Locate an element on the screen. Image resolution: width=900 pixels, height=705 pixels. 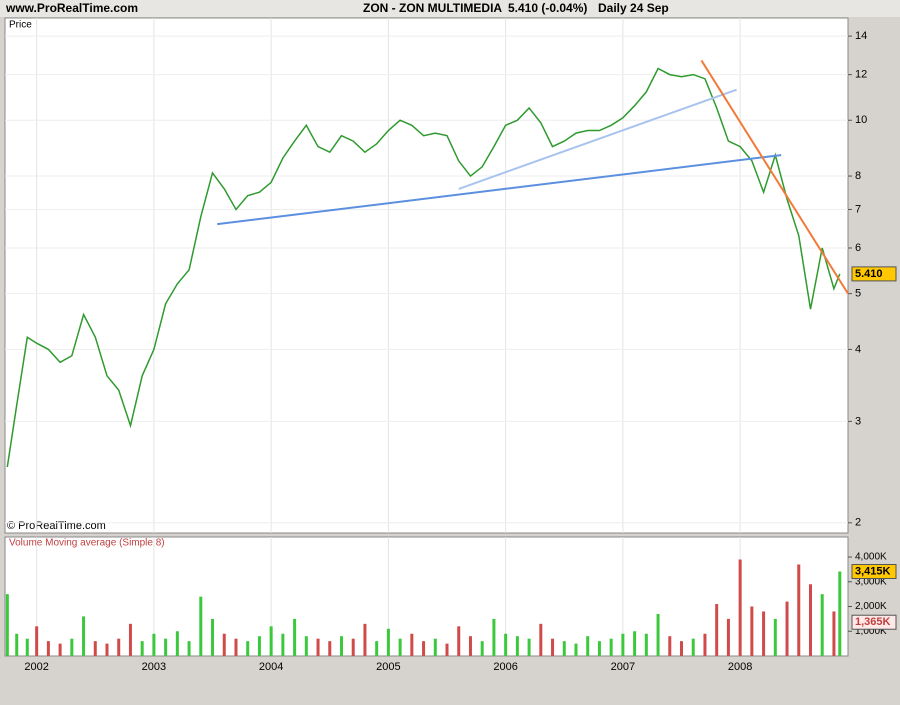
y-tick-label: 3,000K is located at coordinates (871, 581).